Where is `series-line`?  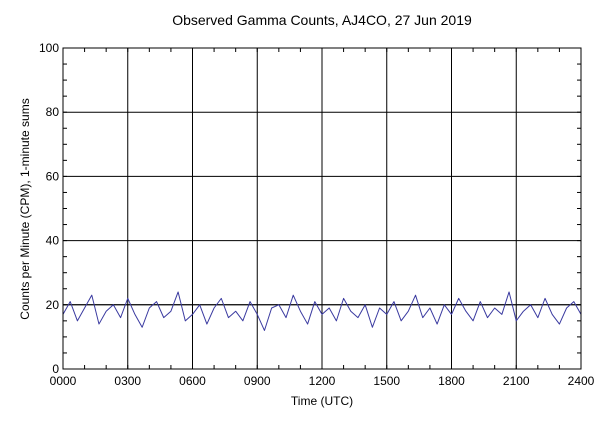
series-line is located at coordinates (322, 311).